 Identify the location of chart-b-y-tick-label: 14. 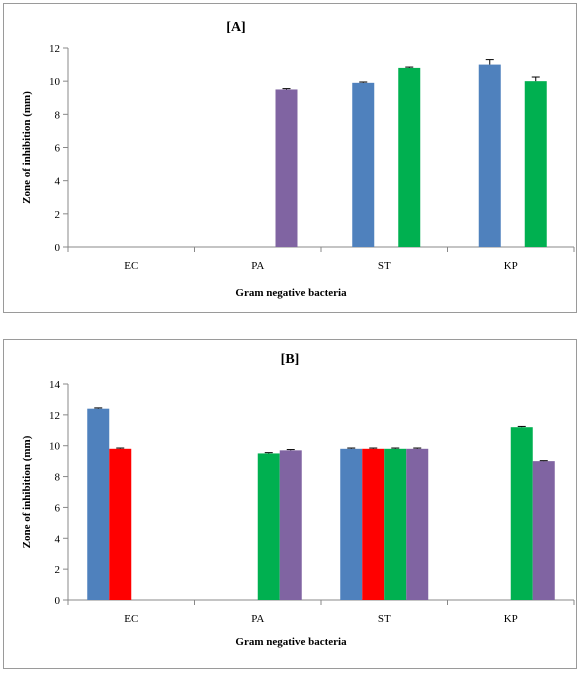
(55, 385).